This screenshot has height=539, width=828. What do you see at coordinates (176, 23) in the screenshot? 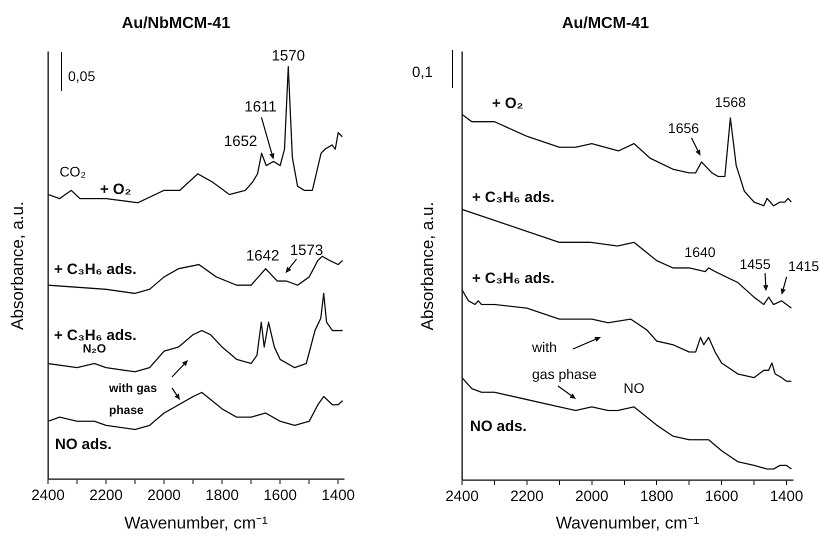
I see `chart-title: Au/NbMCM-41` at bounding box center [176, 23].